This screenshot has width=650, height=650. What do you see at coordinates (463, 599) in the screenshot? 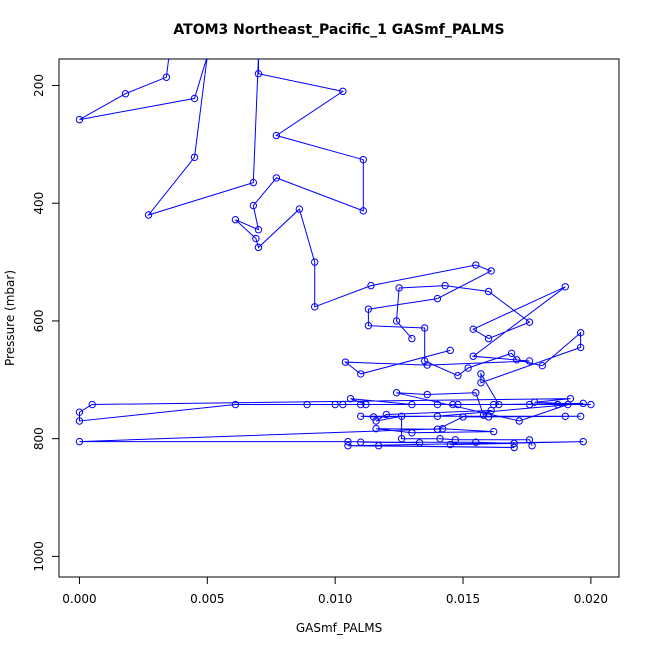
I see `x-tick-label: 0.015` at bounding box center [463, 599].